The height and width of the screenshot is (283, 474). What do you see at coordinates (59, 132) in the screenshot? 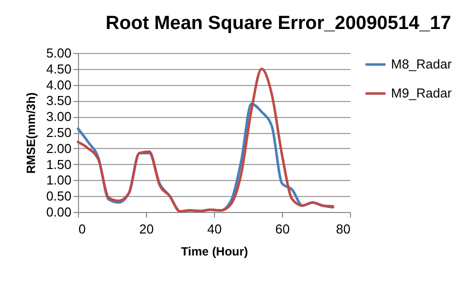
I see `y-tick-label: 2.50` at bounding box center [59, 132].